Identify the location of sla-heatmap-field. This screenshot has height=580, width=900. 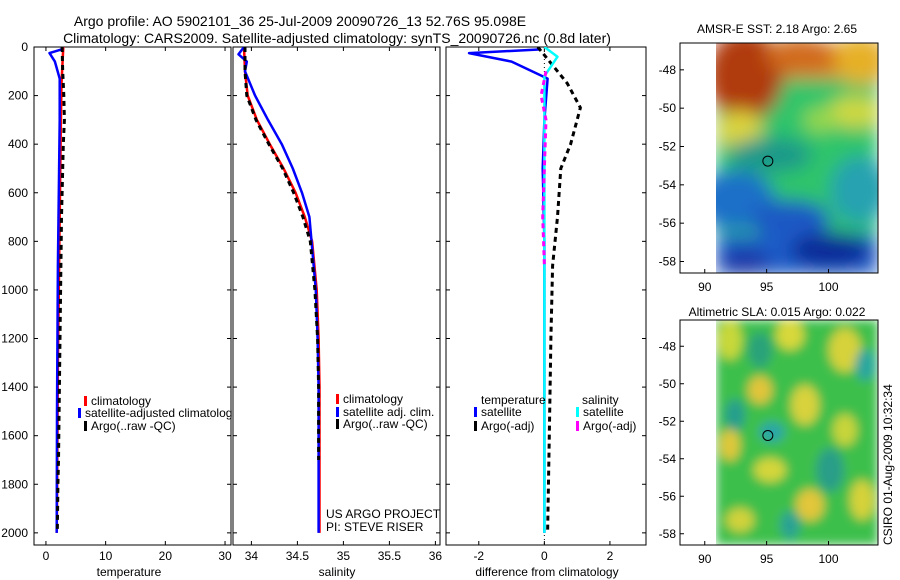
(797, 432).